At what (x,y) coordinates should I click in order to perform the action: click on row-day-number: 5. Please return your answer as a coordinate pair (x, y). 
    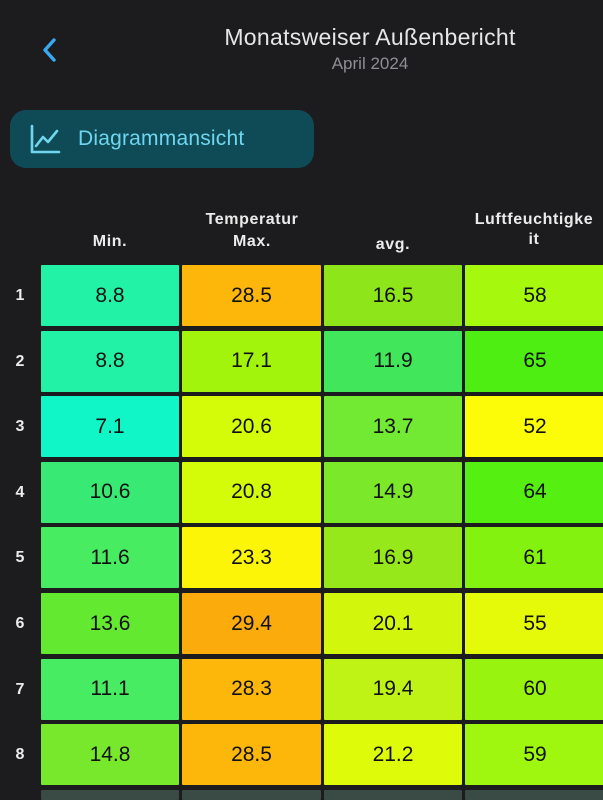
    Looking at the image, I should click on (20, 558).